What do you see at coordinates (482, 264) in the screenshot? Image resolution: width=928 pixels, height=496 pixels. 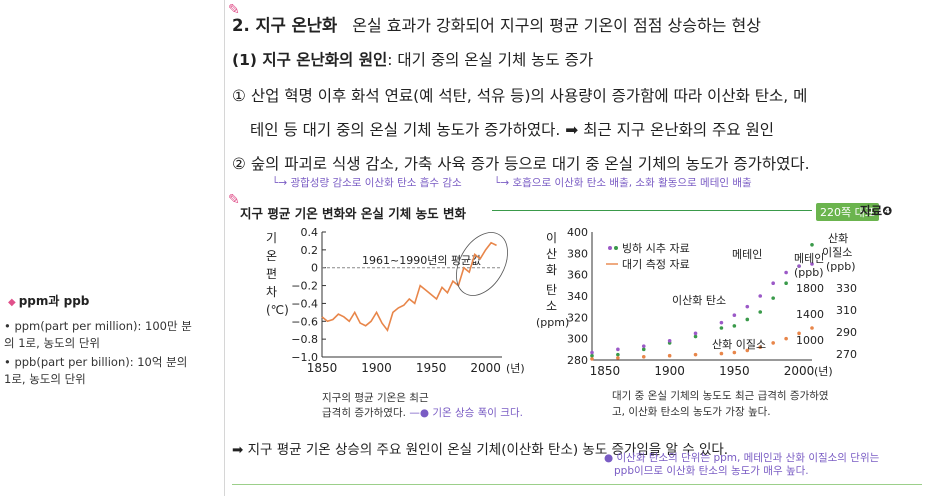 I see `highlight-ellipse` at bounding box center [482, 264].